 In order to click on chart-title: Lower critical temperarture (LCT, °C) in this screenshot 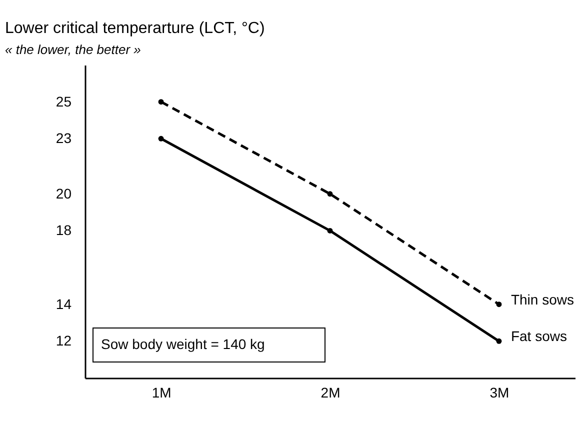, I will do `click(135, 28)`.